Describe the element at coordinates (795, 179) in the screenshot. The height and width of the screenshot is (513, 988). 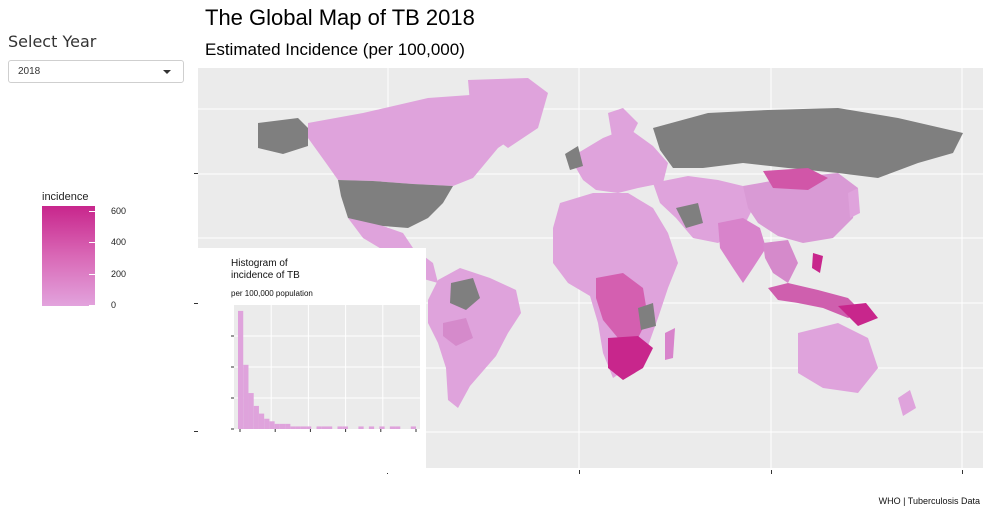
I see `mongolia-region` at that location.